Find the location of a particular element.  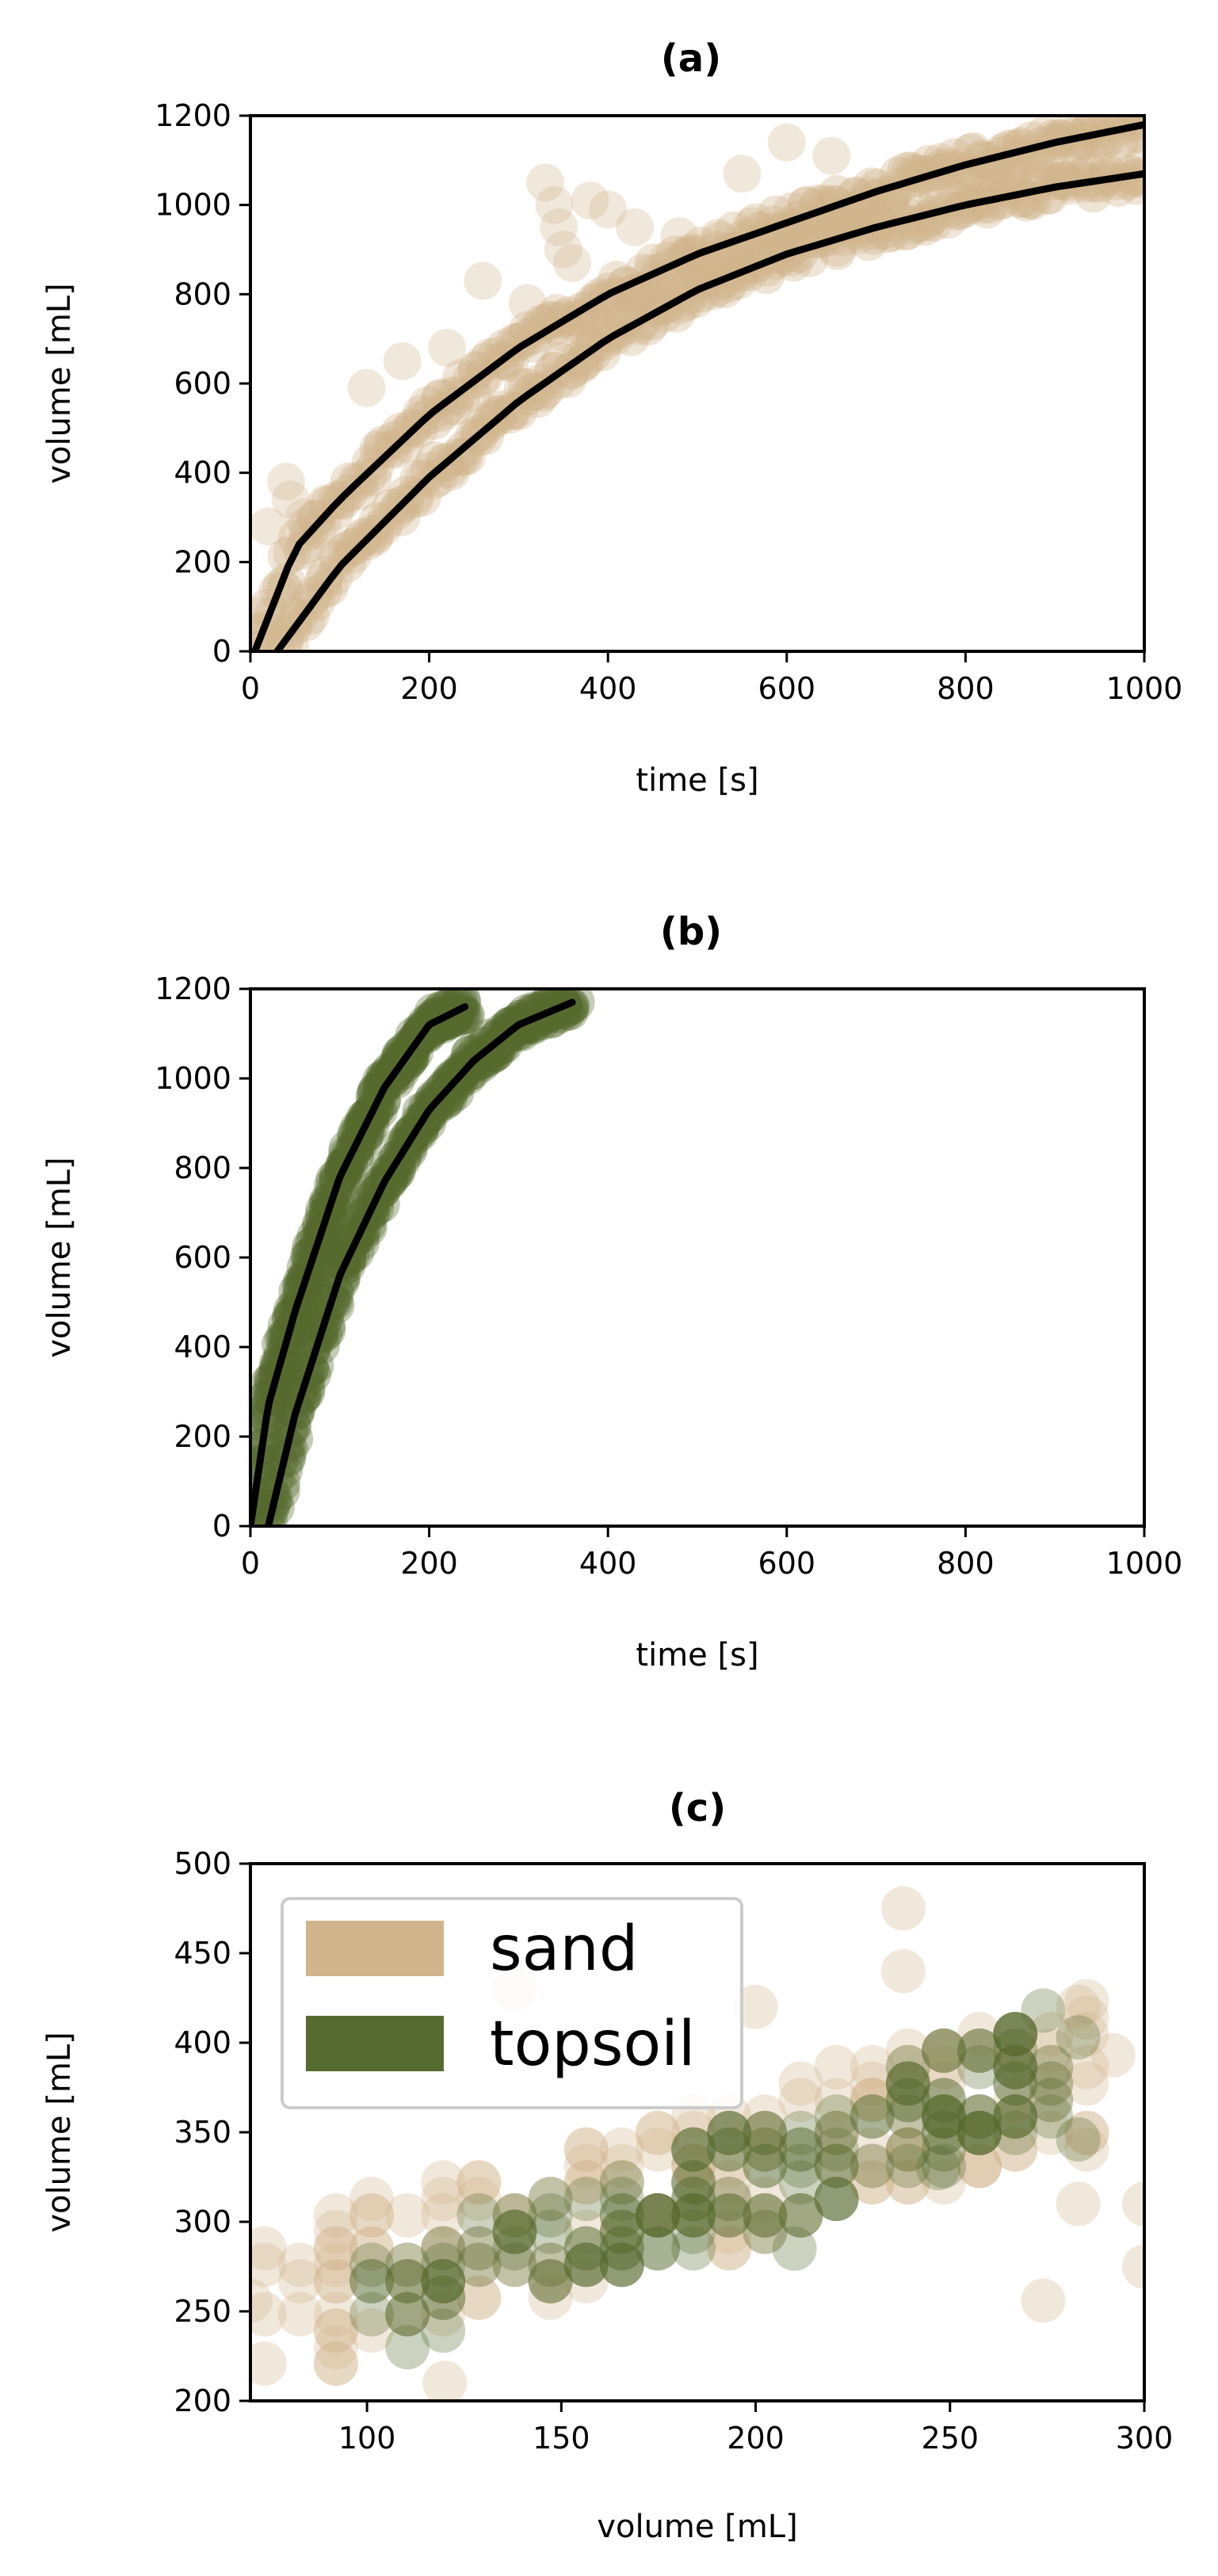

panel-c-y-label: volume [mL] is located at coordinates (59, 2132).